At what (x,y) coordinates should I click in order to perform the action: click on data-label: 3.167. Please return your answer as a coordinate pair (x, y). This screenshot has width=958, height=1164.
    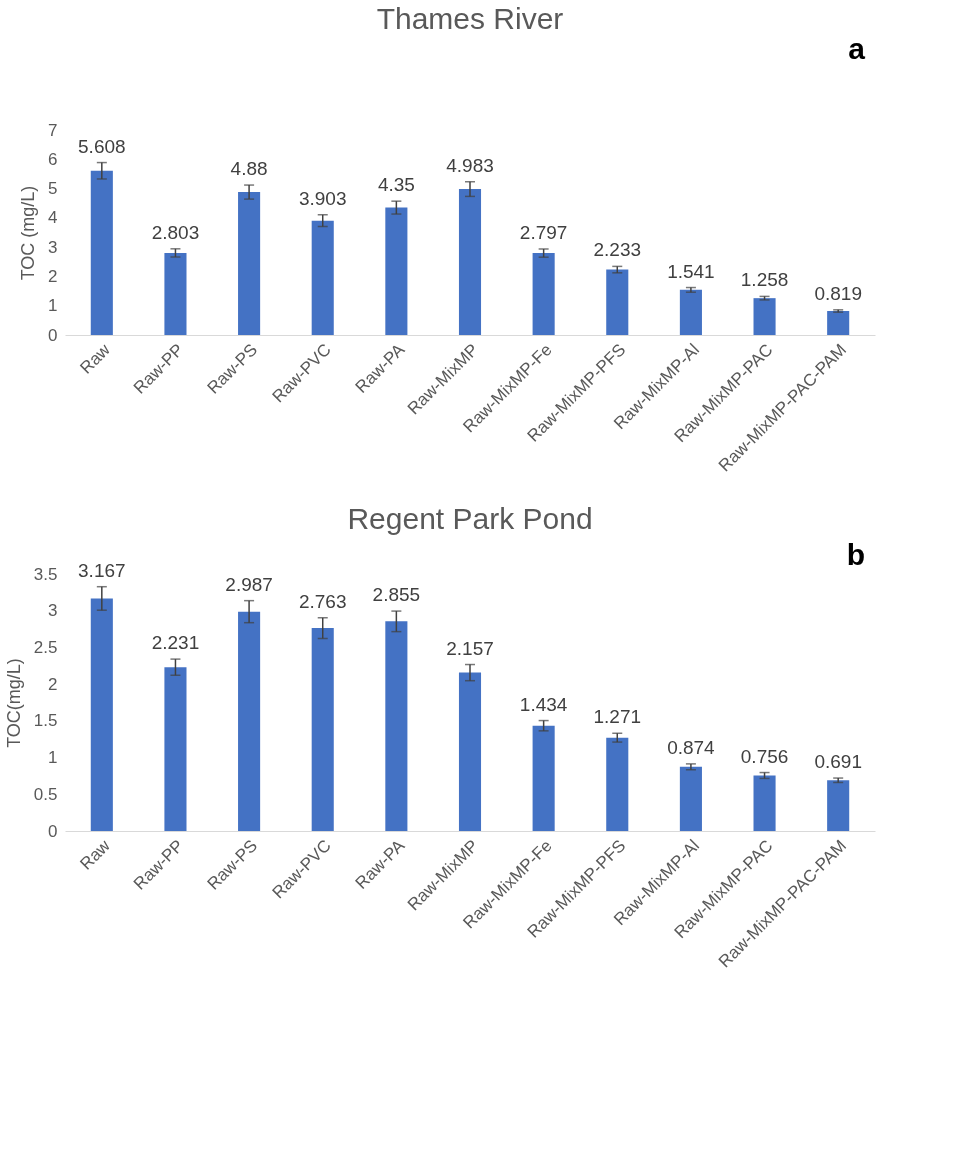
    Looking at the image, I should click on (102, 570).